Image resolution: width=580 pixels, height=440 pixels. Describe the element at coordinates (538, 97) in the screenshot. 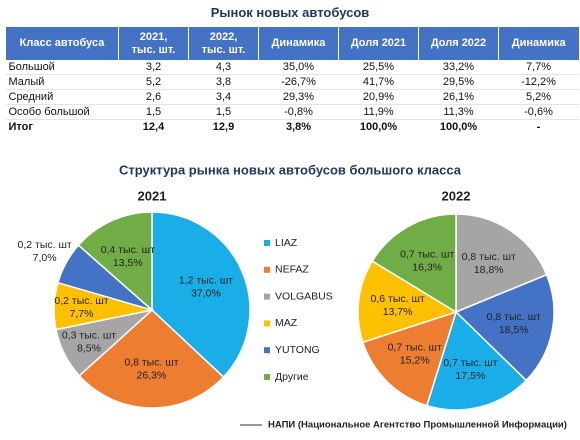

I see `table-cell: 5,2%` at that location.